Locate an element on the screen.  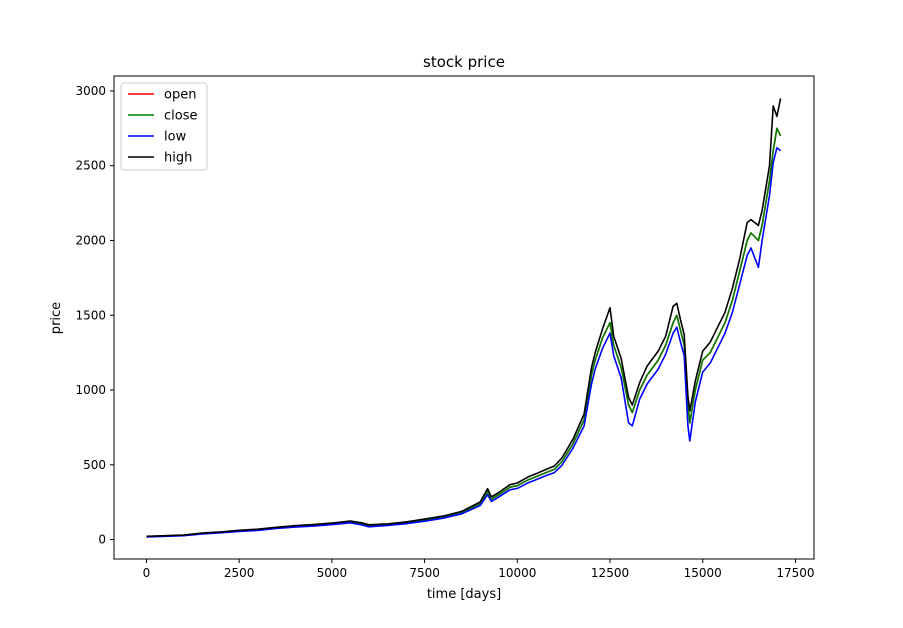
y-axis-ticks: 0 500 1000 1500 2000 2500 3000 is located at coordinates (94, 315).